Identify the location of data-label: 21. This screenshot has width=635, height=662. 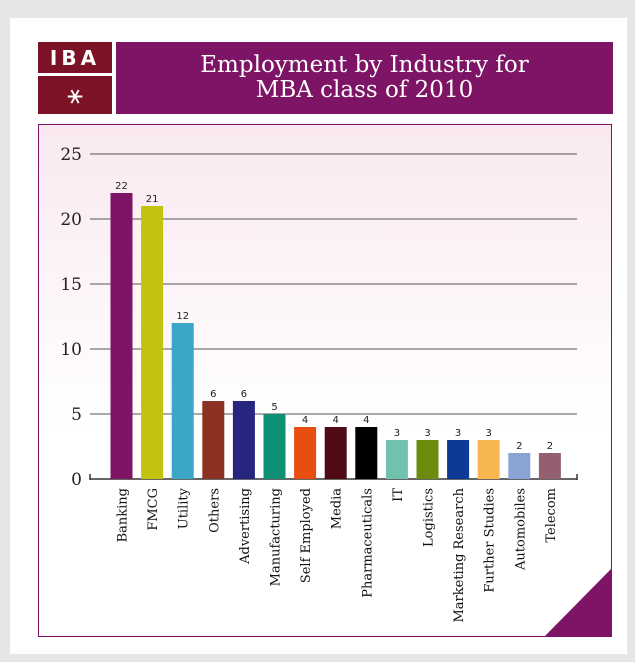
(152, 199).